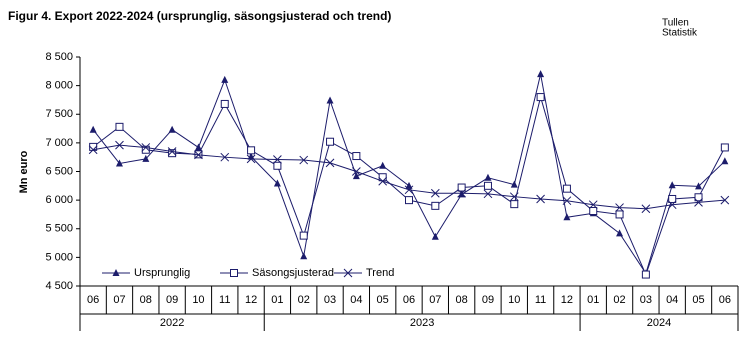  Describe the element at coordinates (59, 114) in the screenshot. I see `y-tick-label: 7 500` at that location.